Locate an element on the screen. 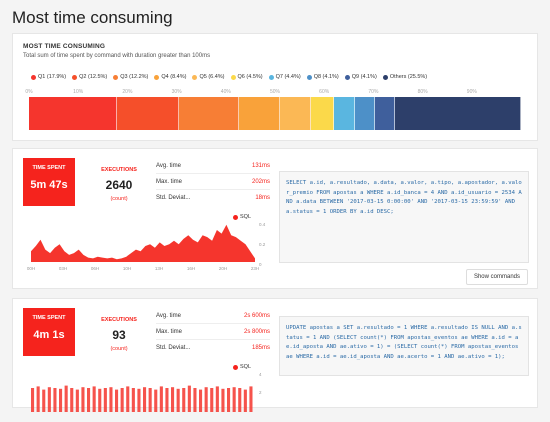  legend-item: Others (25.5%) is located at coordinates (404, 77).